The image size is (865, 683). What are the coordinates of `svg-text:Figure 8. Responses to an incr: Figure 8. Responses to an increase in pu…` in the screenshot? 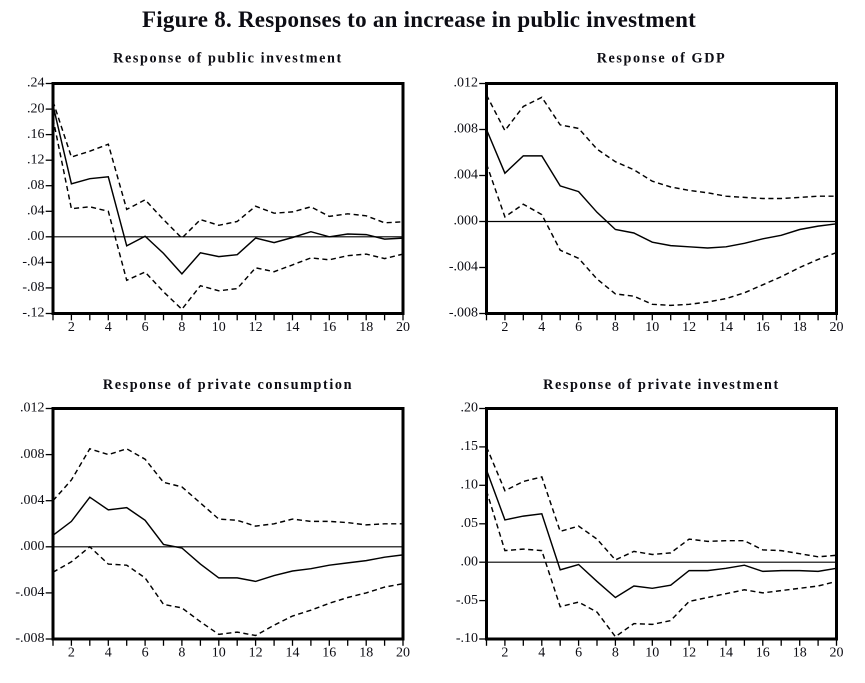 It's located at (419, 19).